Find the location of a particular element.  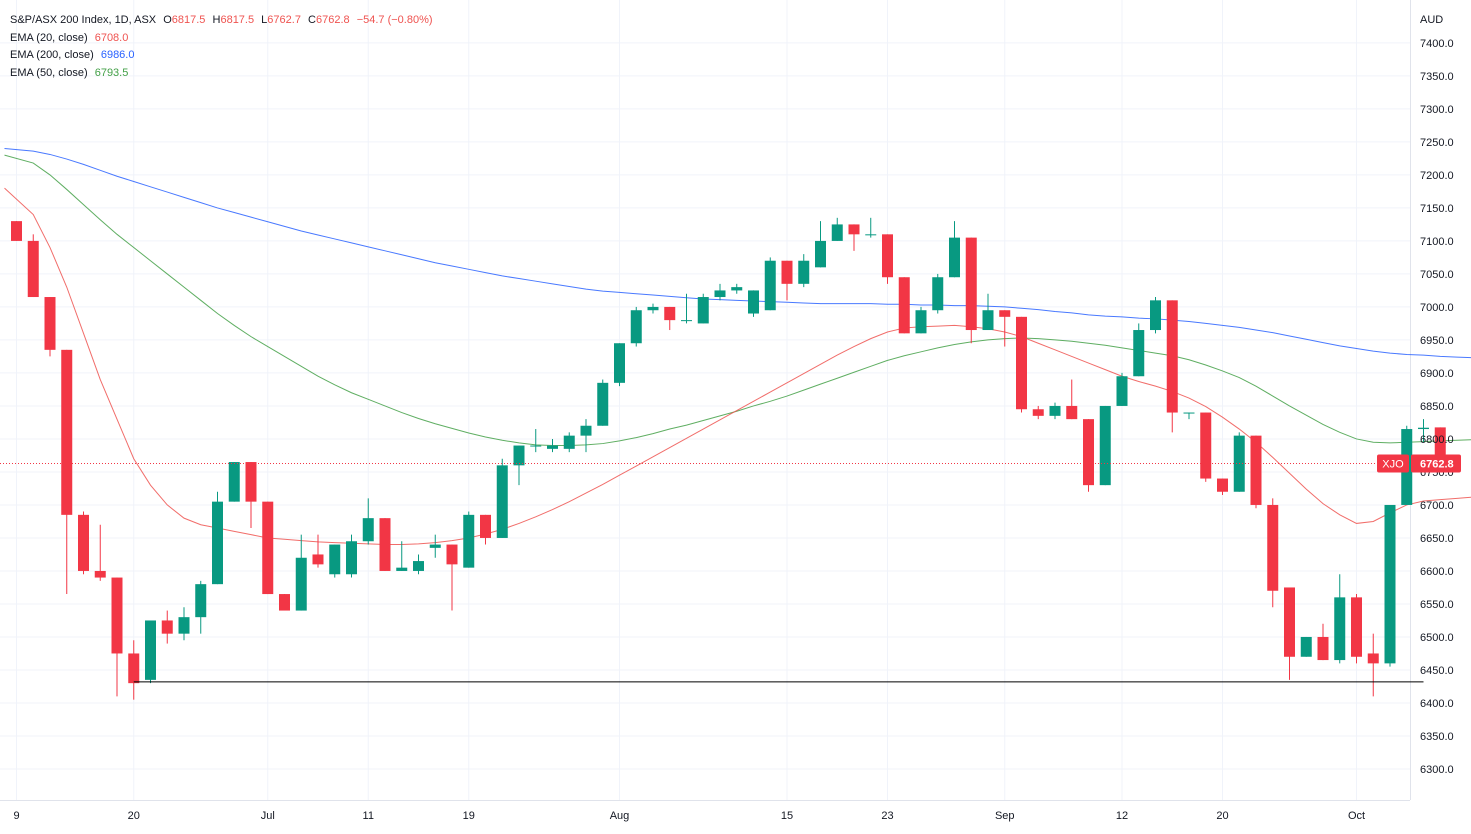

price-tick-label: 6550.0 is located at coordinates (1437, 605).